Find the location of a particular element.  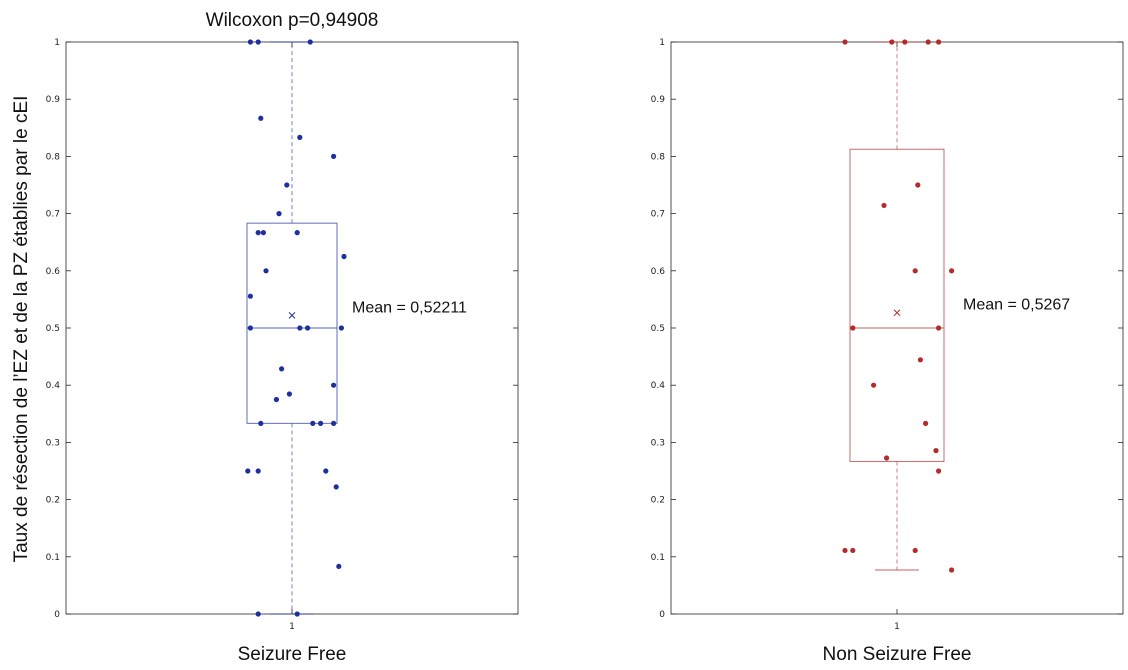

mean-annotation: Mean = 0,52211 is located at coordinates (409, 307).